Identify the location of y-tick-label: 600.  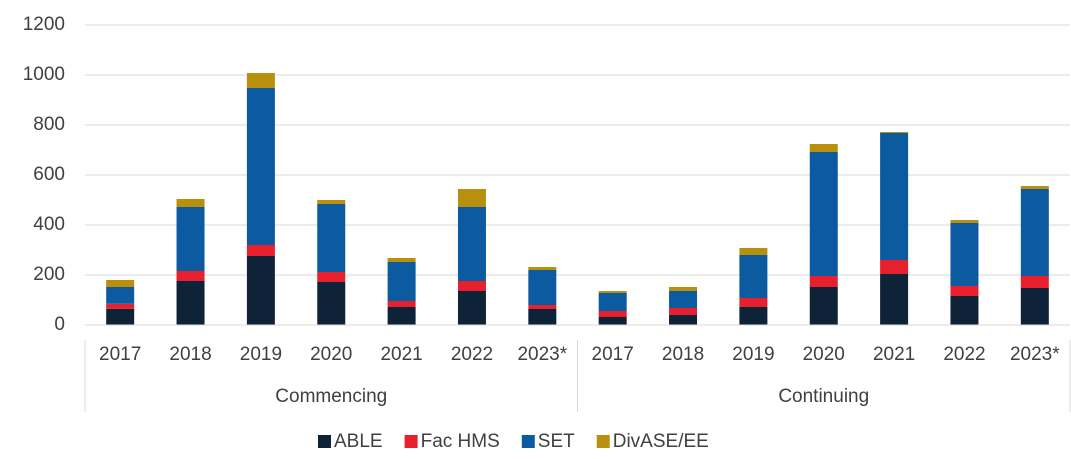
(49, 174).